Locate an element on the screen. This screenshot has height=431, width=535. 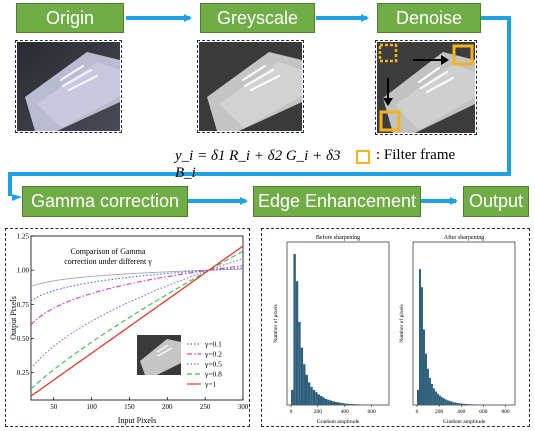
greyscale-photo is located at coordinates (250, 86).